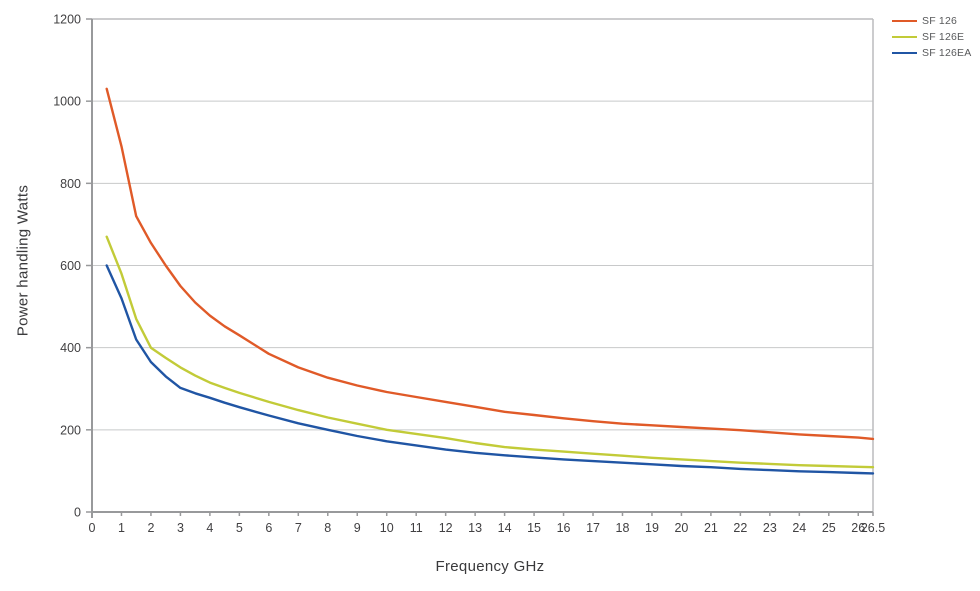 The image size is (980, 591). What do you see at coordinates (67, 20) in the screenshot?
I see `y-tick-label-1200: 1200` at bounding box center [67, 20].